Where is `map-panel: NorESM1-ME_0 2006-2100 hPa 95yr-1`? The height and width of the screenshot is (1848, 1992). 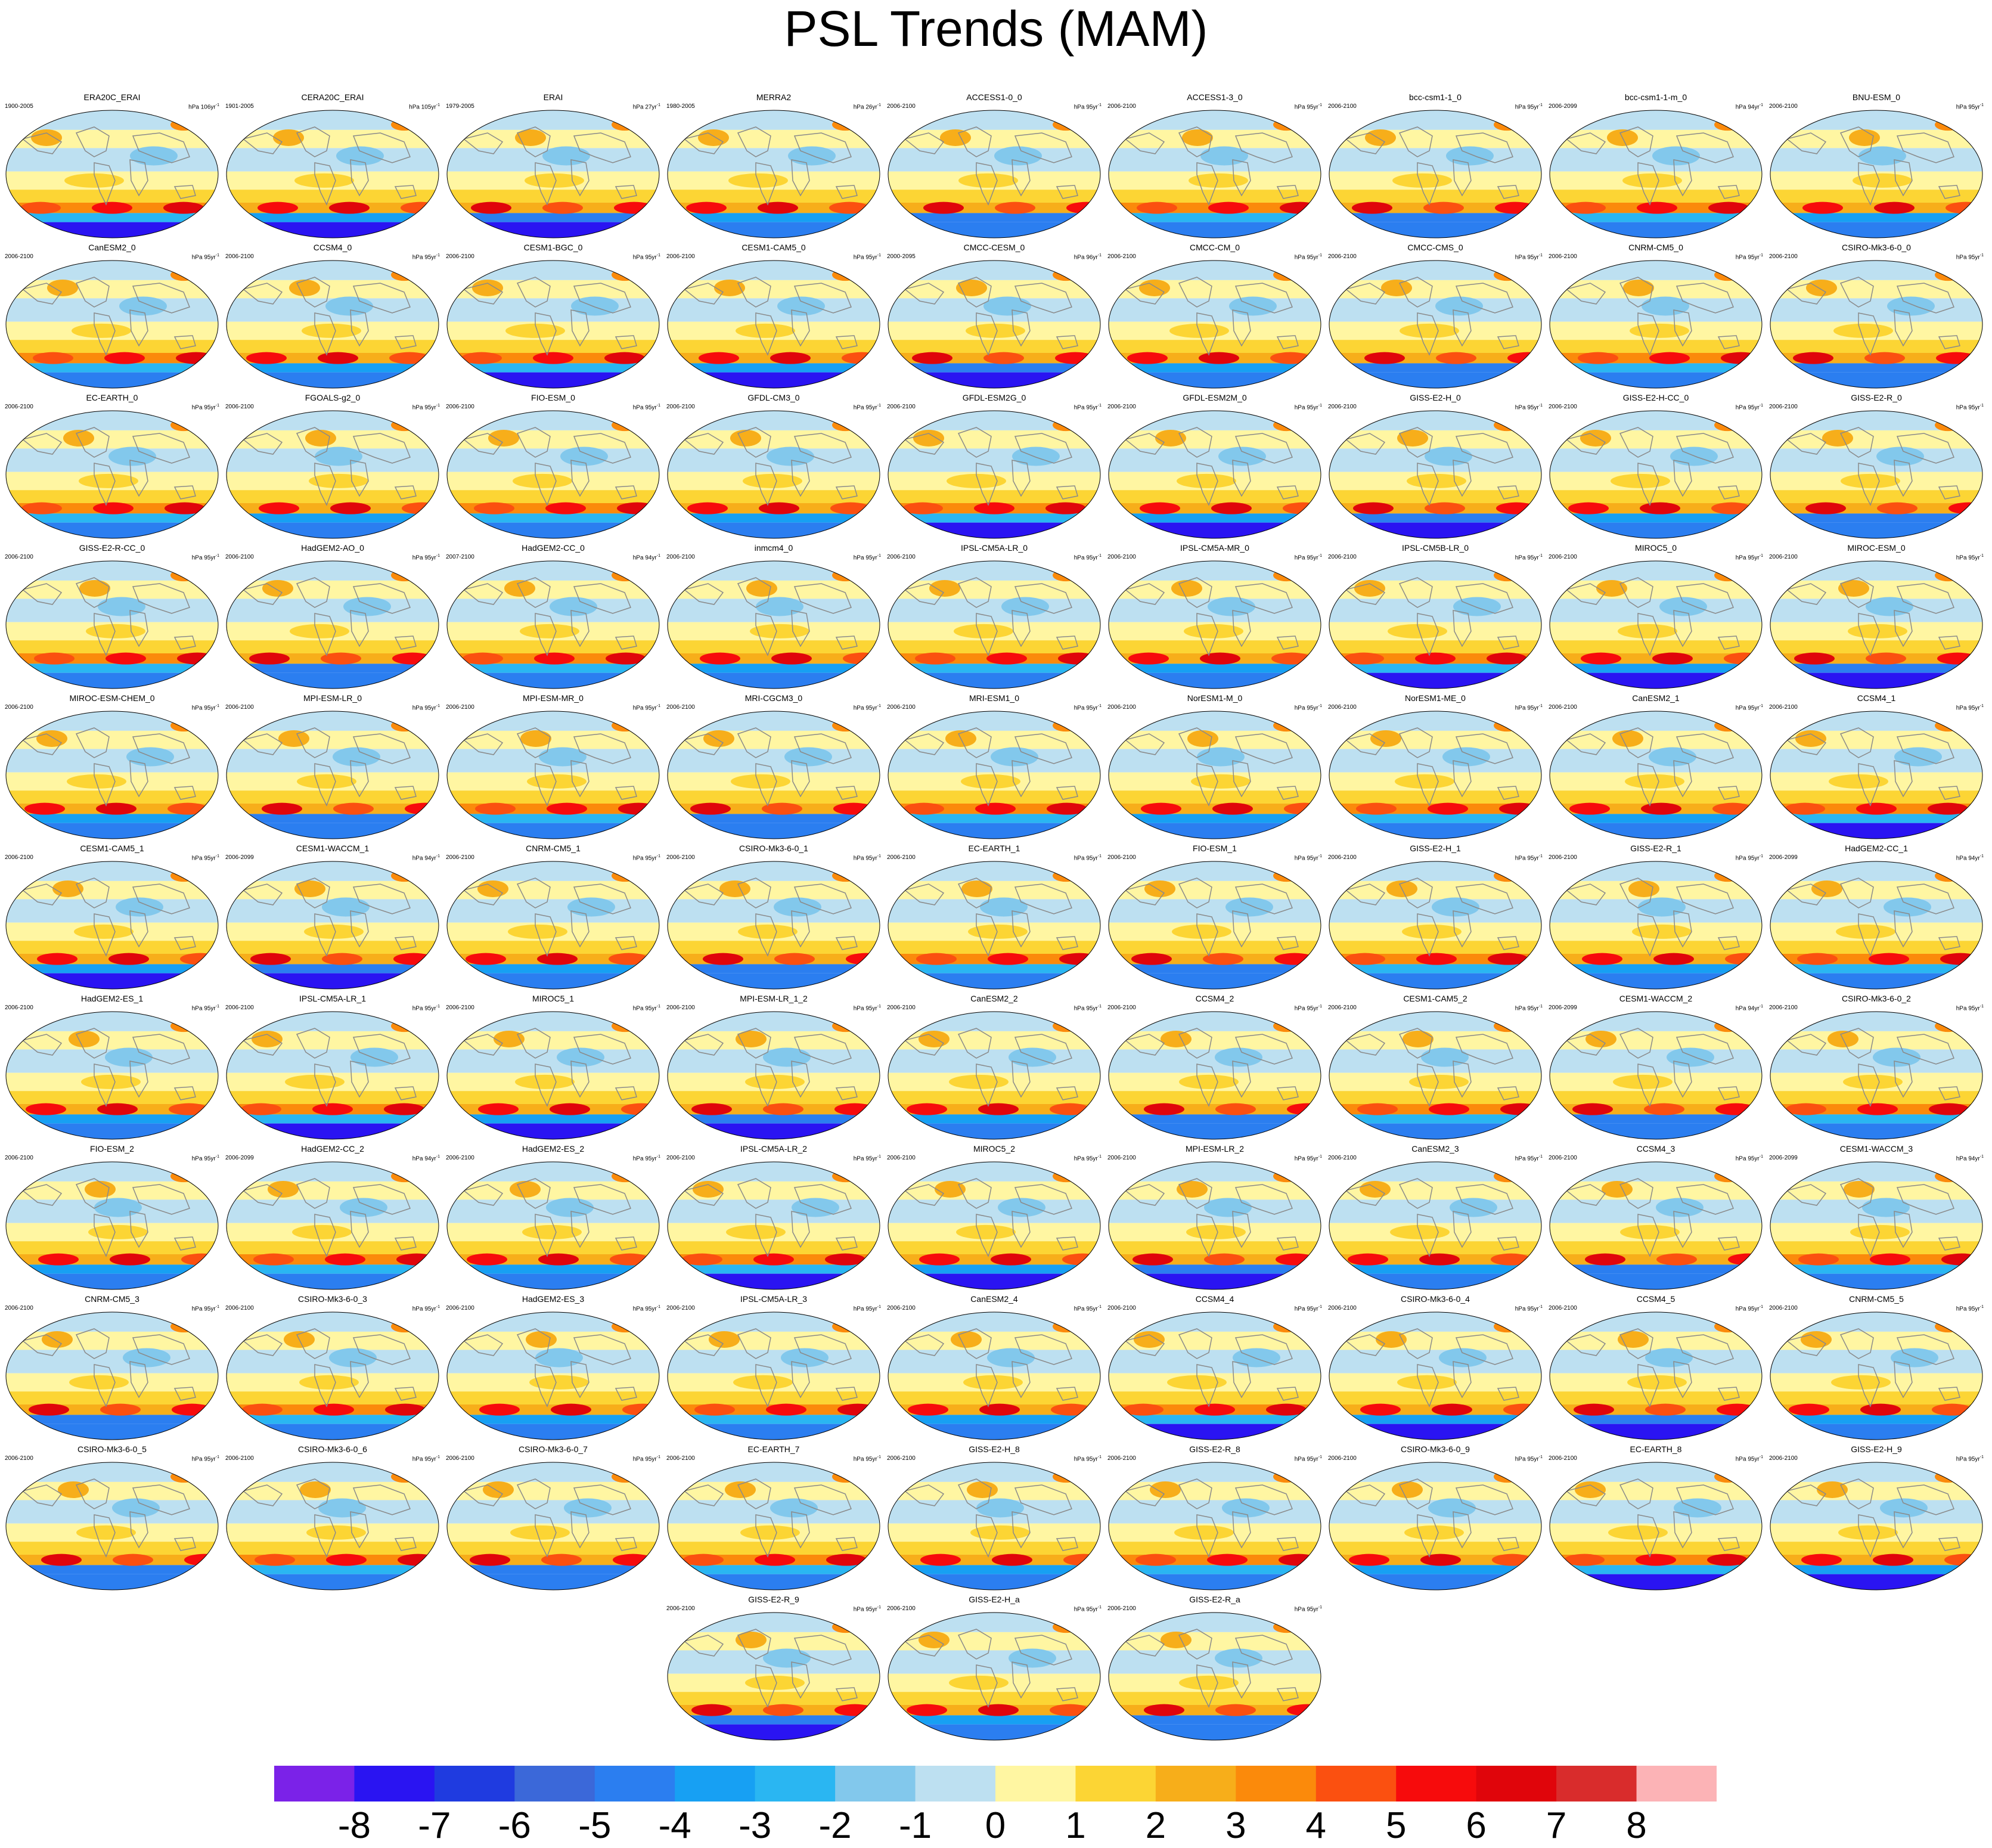 map-panel: NorESM1-ME_0 2006-2100 hPa 95yr-1 is located at coordinates (1435, 766).